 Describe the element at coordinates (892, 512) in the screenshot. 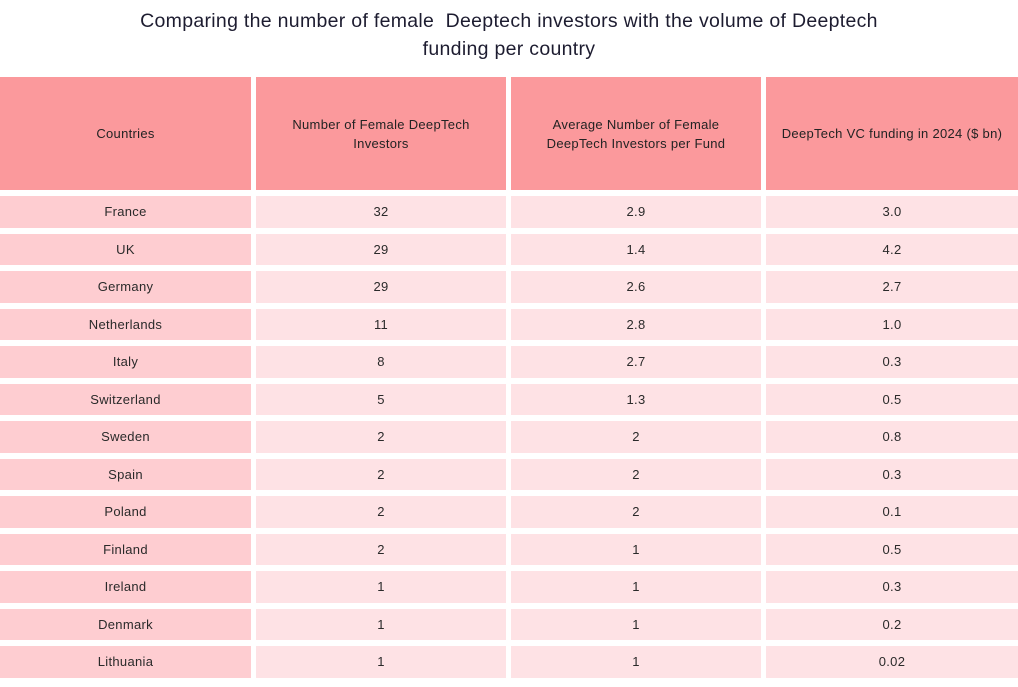

I see `funding-cell: 0.1` at that location.